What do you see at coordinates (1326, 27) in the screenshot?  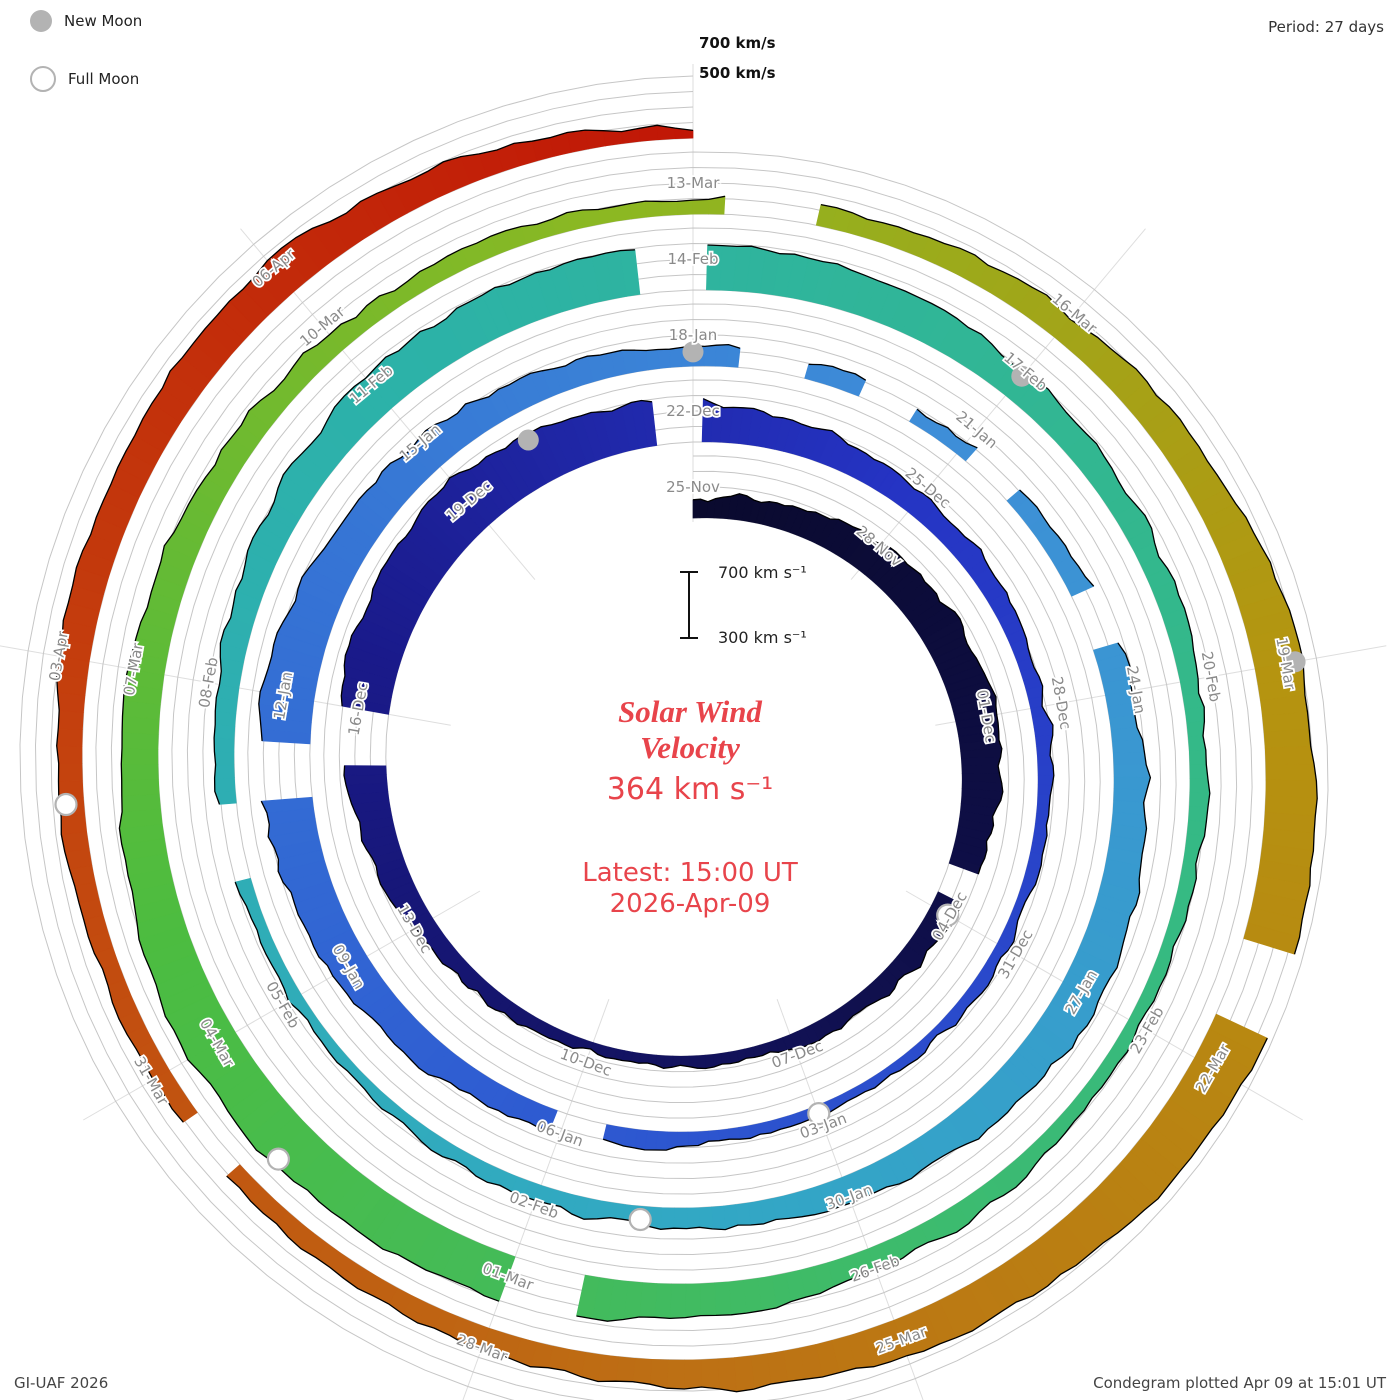 I see `period-label: Period: 27 days` at bounding box center [1326, 27].